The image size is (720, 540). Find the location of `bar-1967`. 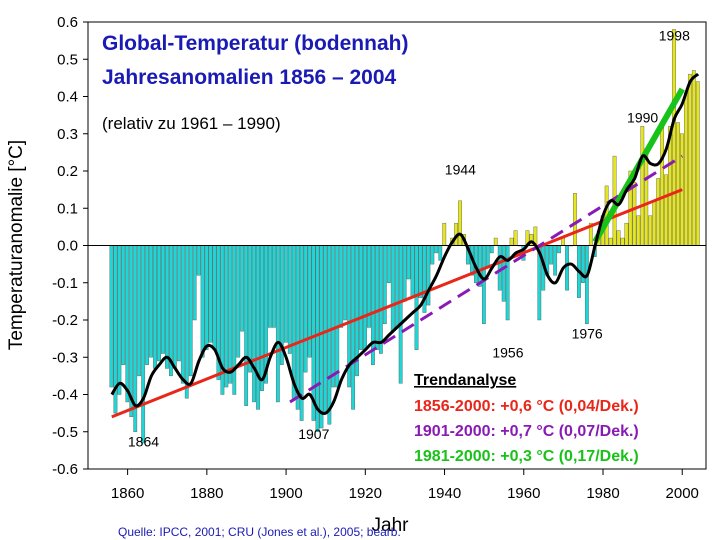

bar-1967 is located at coordinates (551, 255).